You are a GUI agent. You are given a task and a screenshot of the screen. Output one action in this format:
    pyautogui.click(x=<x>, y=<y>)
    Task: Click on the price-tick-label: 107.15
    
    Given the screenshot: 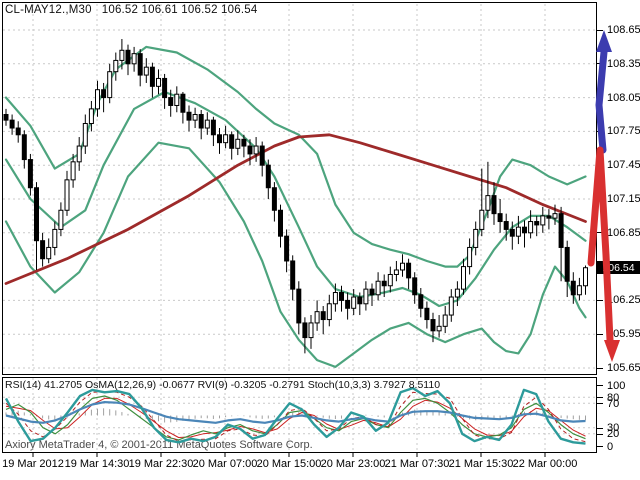 What is the action you would take?
    pyautogui.click(x=618, y=199)
    